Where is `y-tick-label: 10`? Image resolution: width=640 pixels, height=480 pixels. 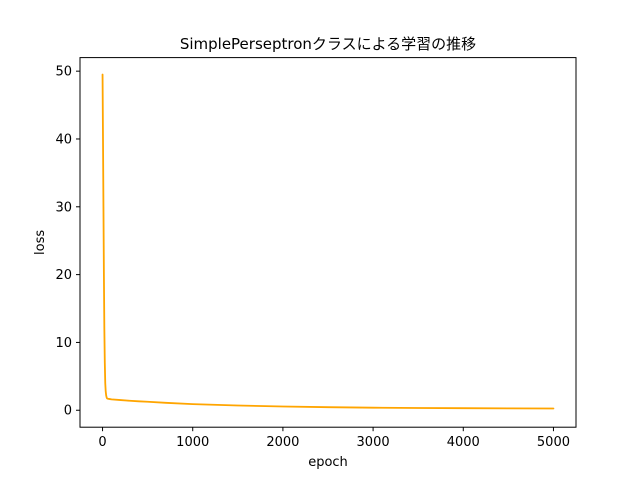 y-tick-label: 10 is located at coordinates (63, 343).